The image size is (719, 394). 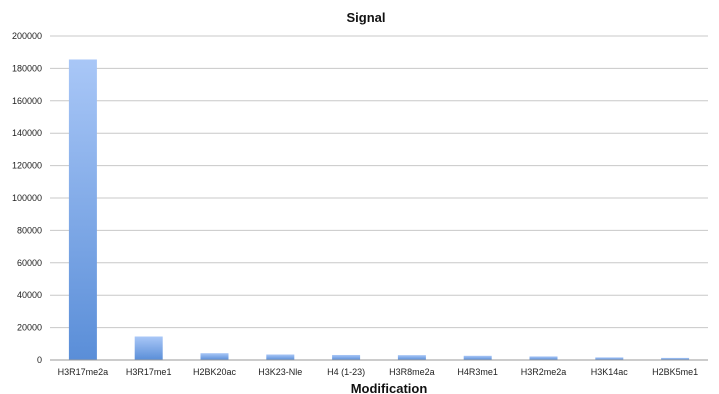 What do you see at coordinates (610, 372) in the screenshot?
I see `x-tick-label: H3K14ac` at bounding box center [610, 372].